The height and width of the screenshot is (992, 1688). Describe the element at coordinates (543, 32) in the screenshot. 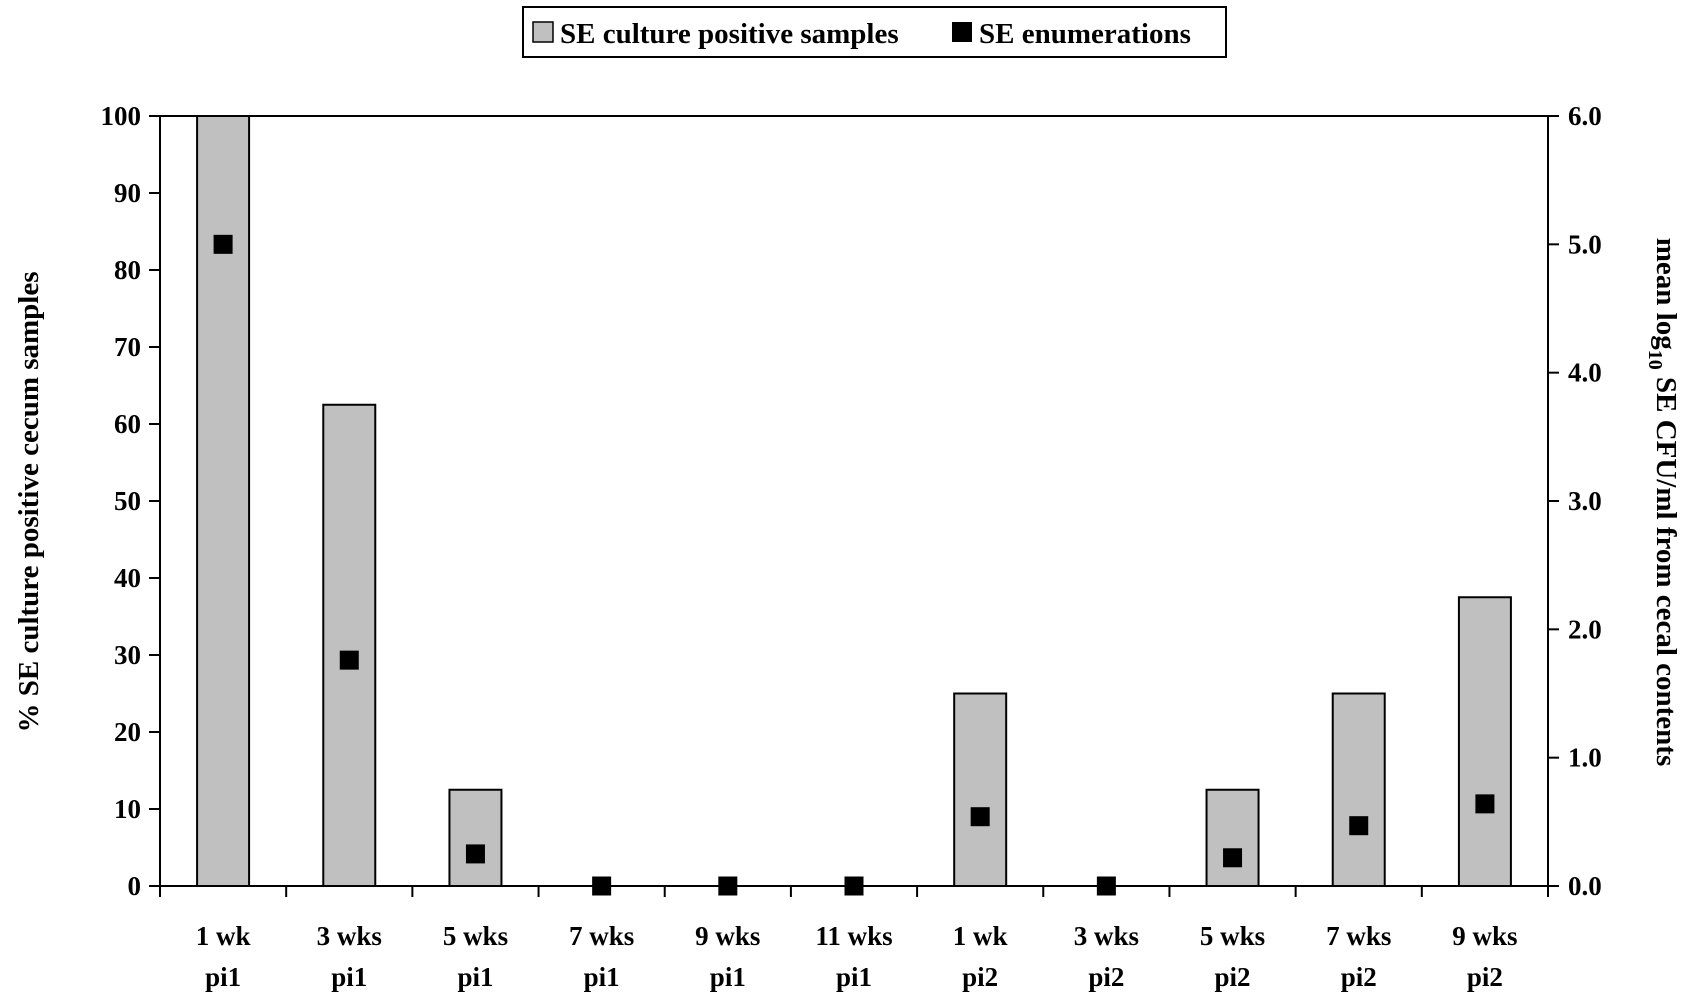

I see `legend-swatch-bars` at that location.